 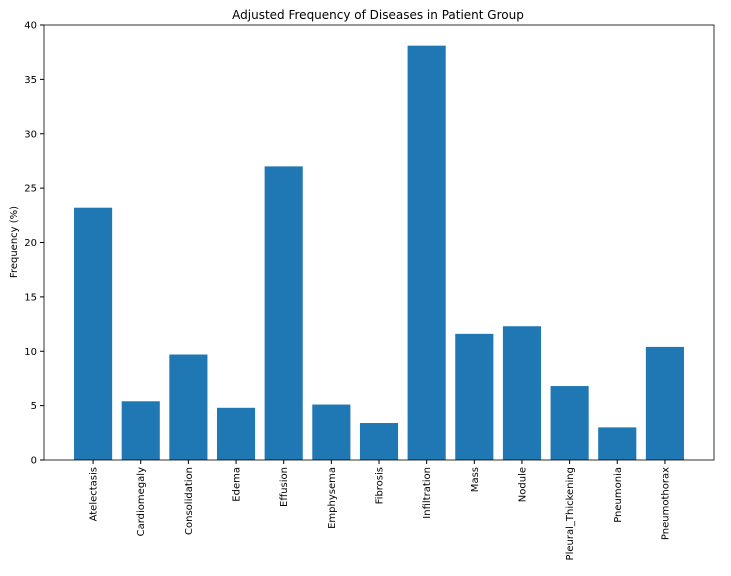 I want to click on y-tick-label: 5, so click(x=34, y=406).